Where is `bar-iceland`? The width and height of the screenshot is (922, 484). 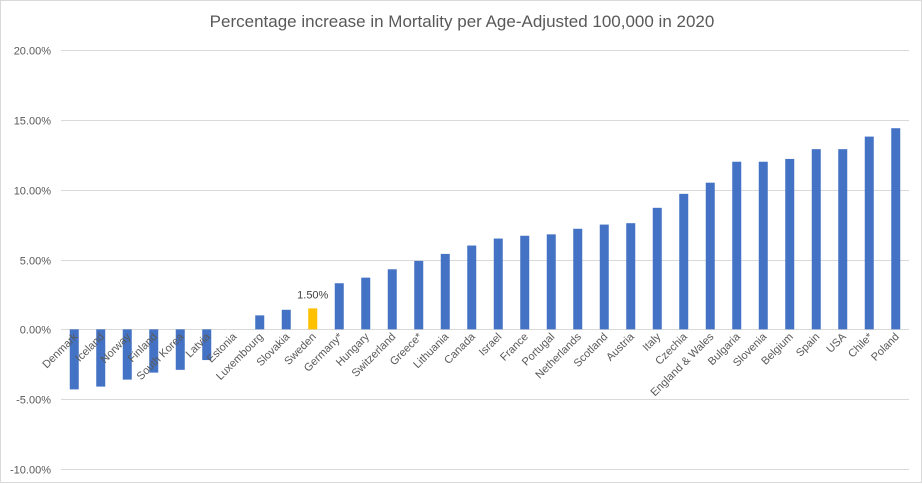 bar-iceland is located at coordinates (101, 358).